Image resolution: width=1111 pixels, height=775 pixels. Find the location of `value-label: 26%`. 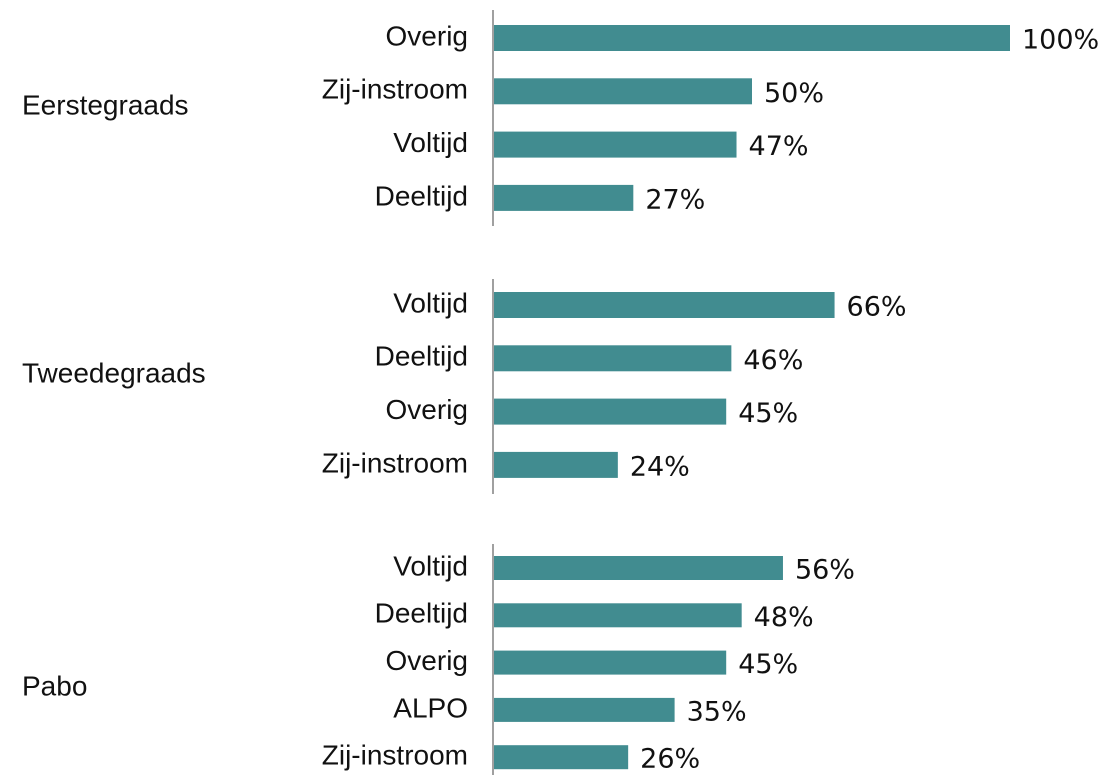

value-label: 26% is located at coordinates (670, 759).